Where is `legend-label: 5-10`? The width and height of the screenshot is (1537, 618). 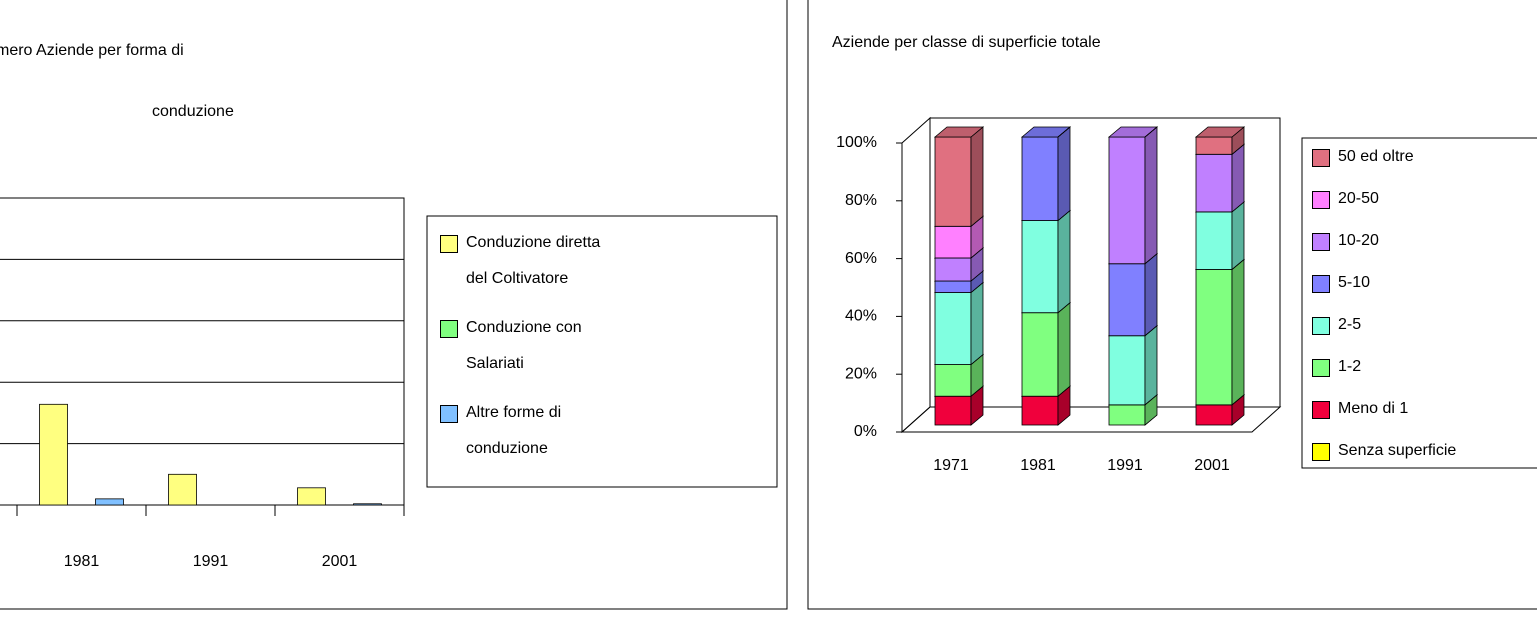 legend-label: 5-10 is located at coordinates (1354, 282).